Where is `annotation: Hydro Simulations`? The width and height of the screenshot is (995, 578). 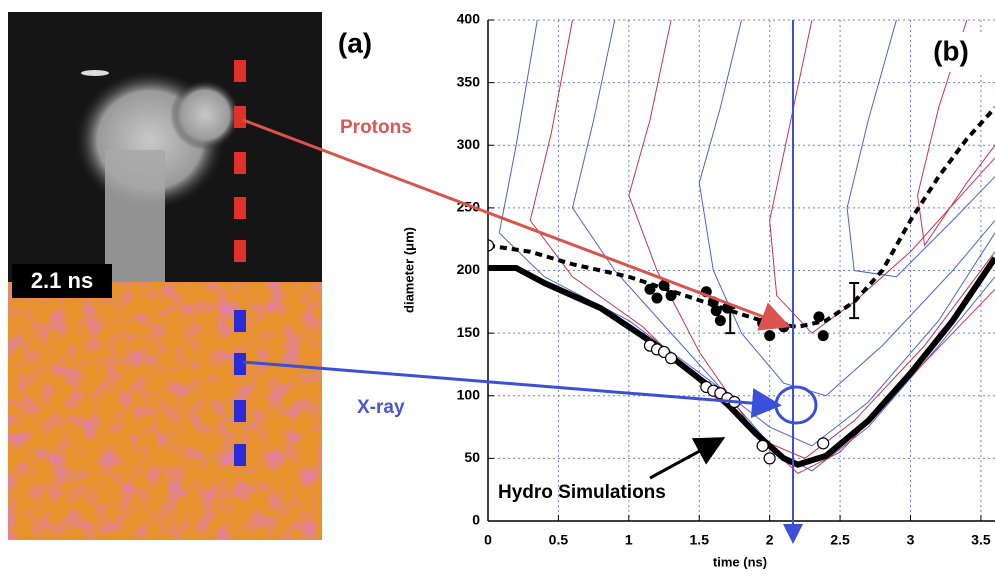 annotation: Hydro Simulations is located at coordinates (582, 492).